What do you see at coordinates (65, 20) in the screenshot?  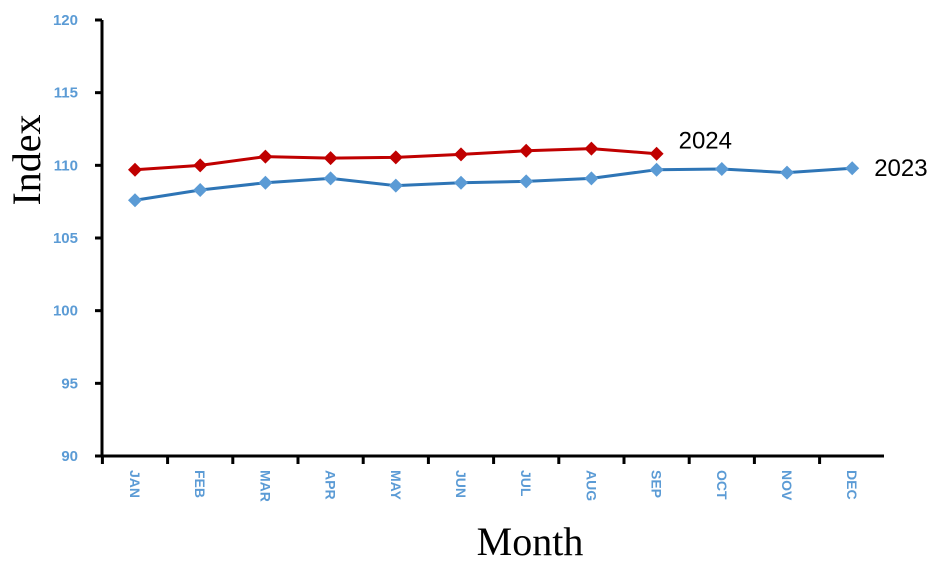 I see `y-tick-label: 120` at bounding box center [65, 20].